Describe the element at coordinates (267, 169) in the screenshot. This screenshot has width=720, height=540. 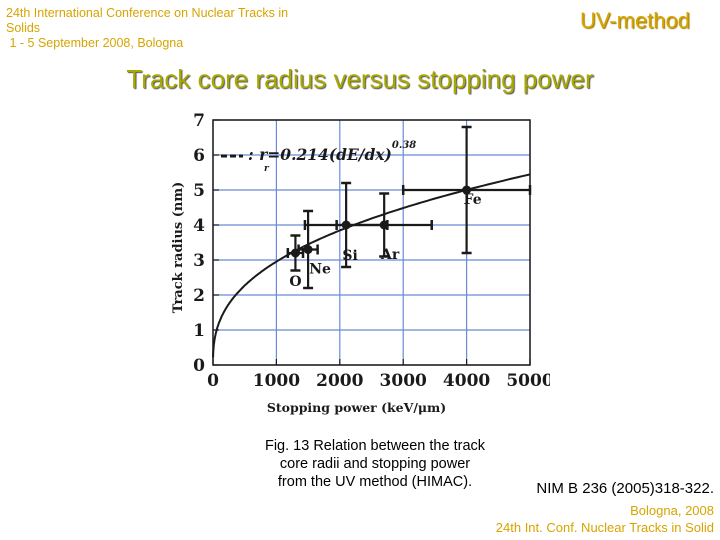
I see `legend-subscript: r` at that location.